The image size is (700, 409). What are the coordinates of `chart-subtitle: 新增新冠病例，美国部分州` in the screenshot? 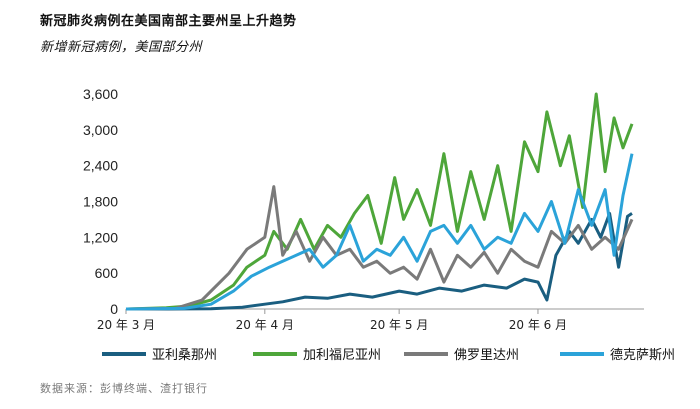 It's located at (121, 47).